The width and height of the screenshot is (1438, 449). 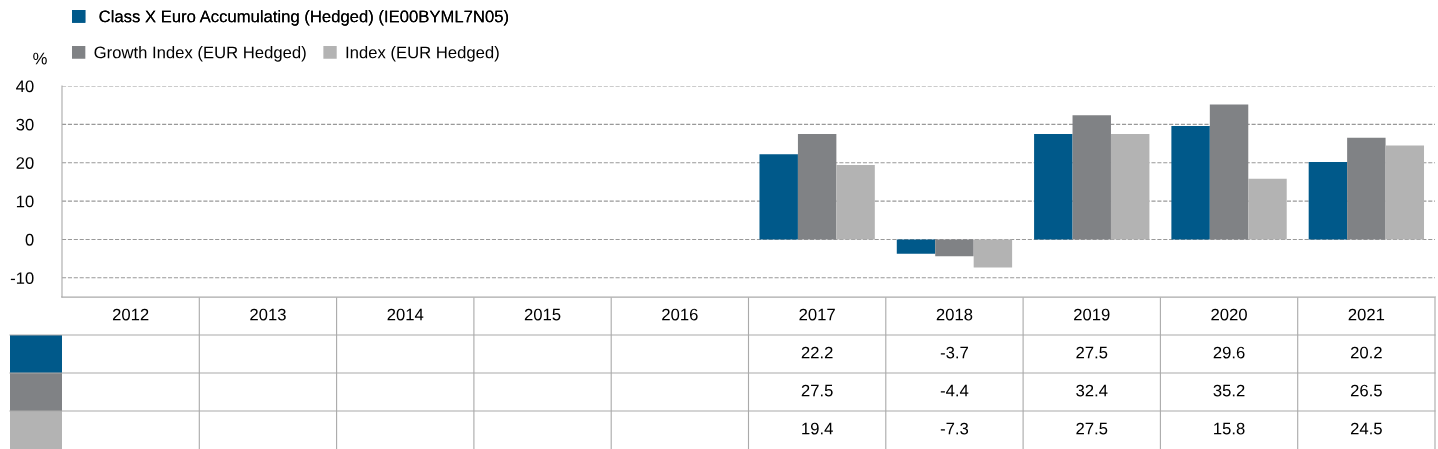 I want to click on y-tick-label: 40, so click(x=25, y=86).